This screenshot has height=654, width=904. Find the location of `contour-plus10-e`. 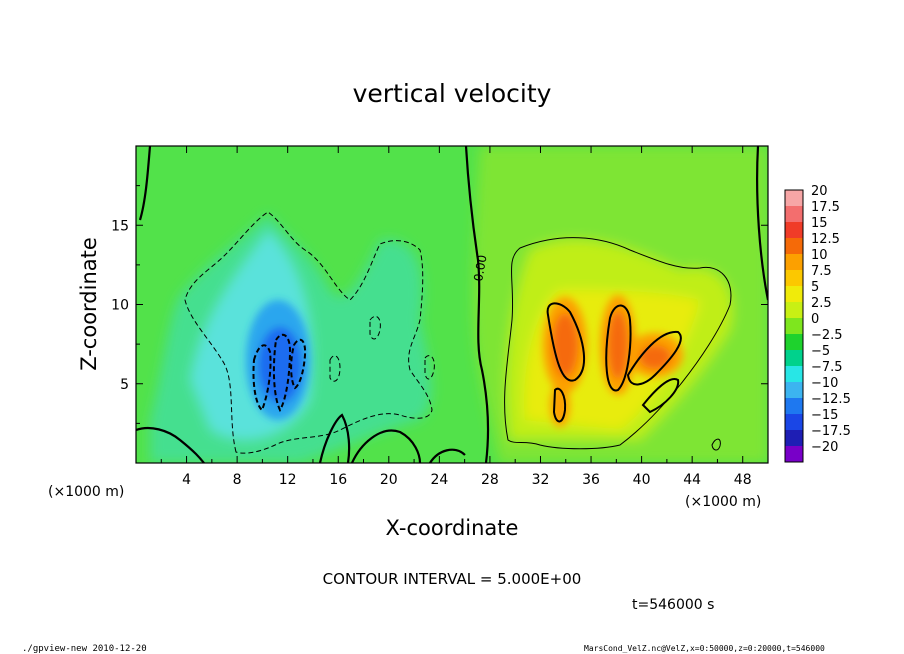

contour-plus10-e is located at coordinates (660, 396).